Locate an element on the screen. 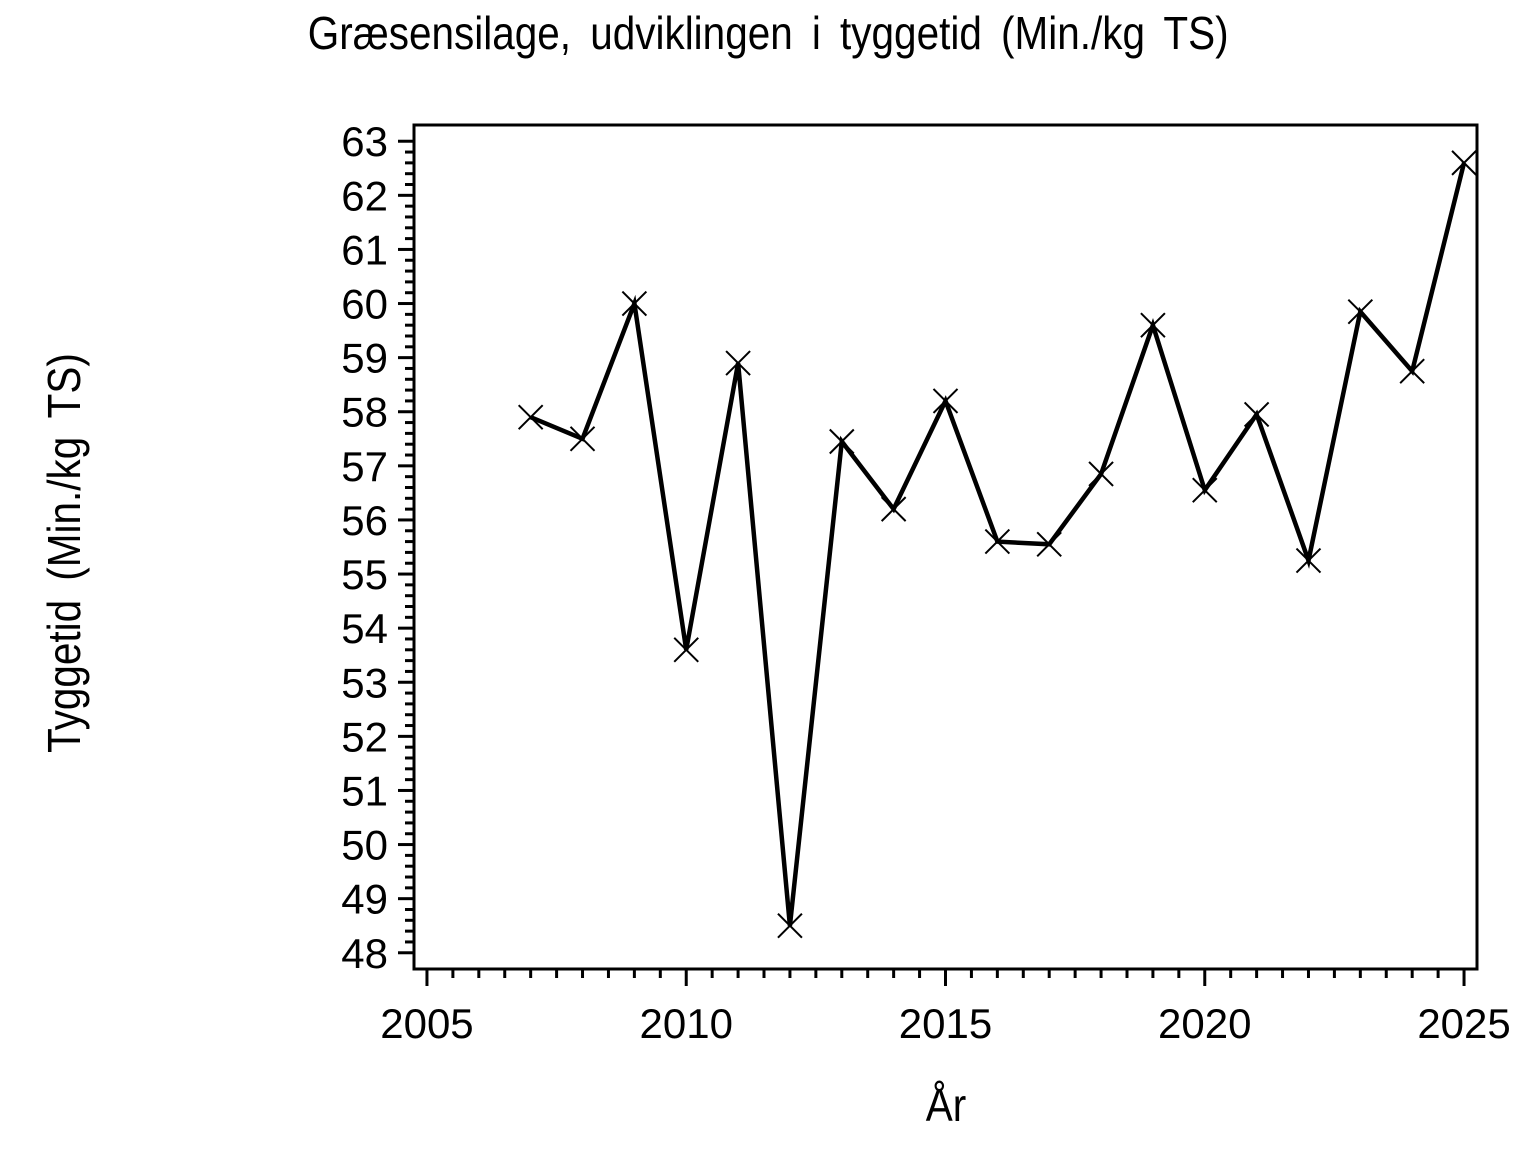  y-tick-label: 53 is located at coordinates (364, 682).